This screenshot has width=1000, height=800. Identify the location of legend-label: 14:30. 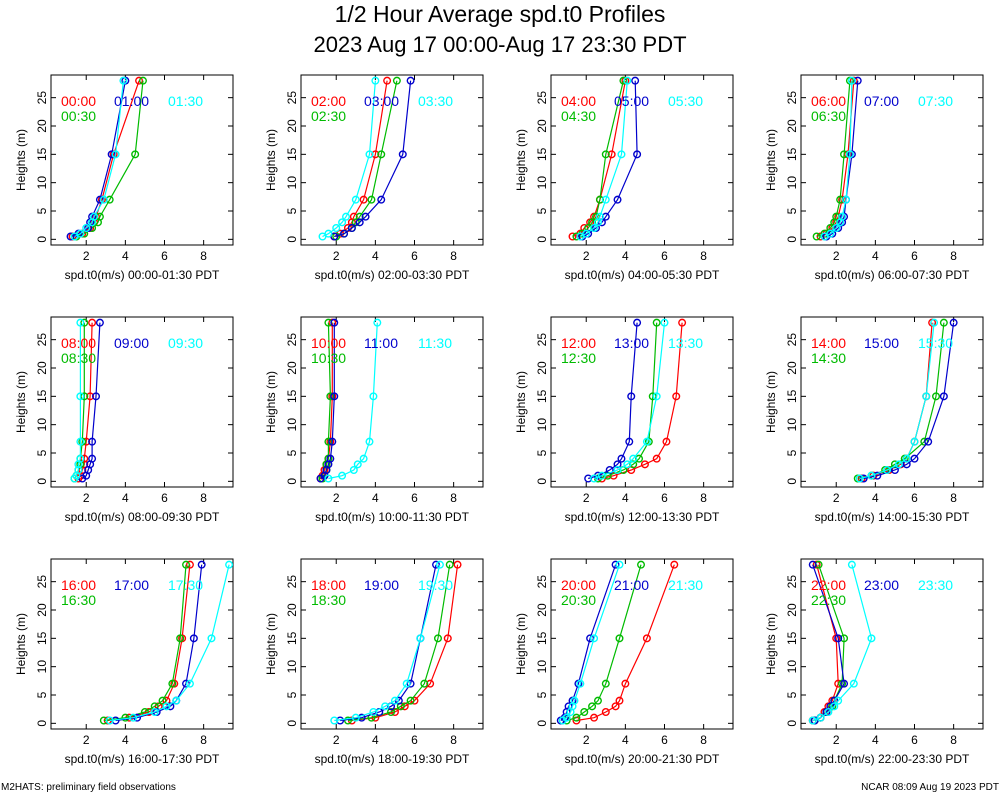
(828, 358).